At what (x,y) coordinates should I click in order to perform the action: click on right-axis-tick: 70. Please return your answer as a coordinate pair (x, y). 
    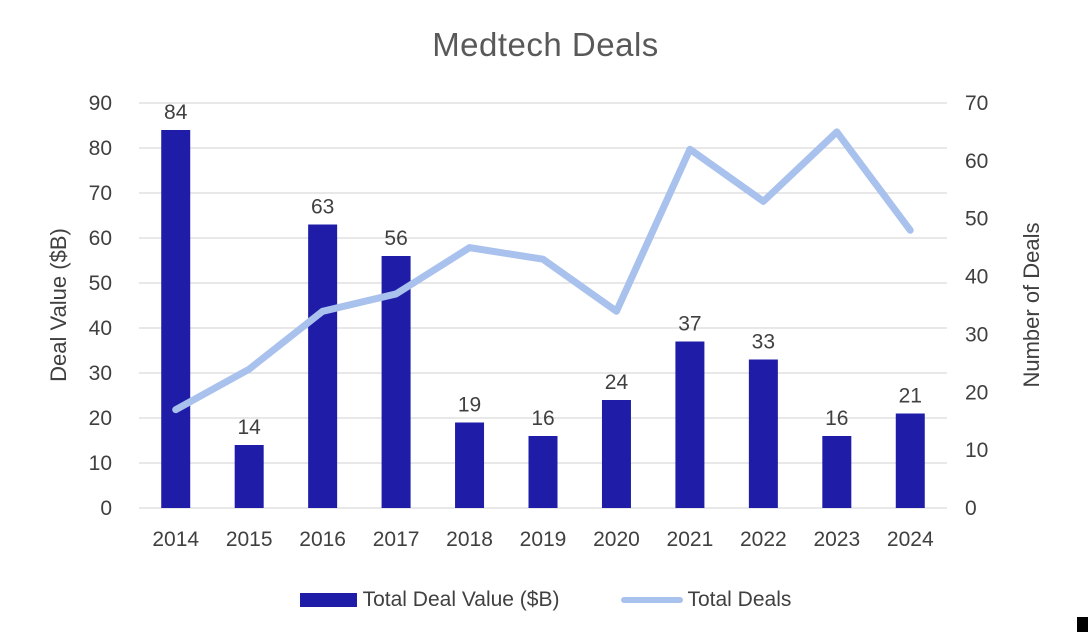
    Looking at the image, I should click on (976, 103).